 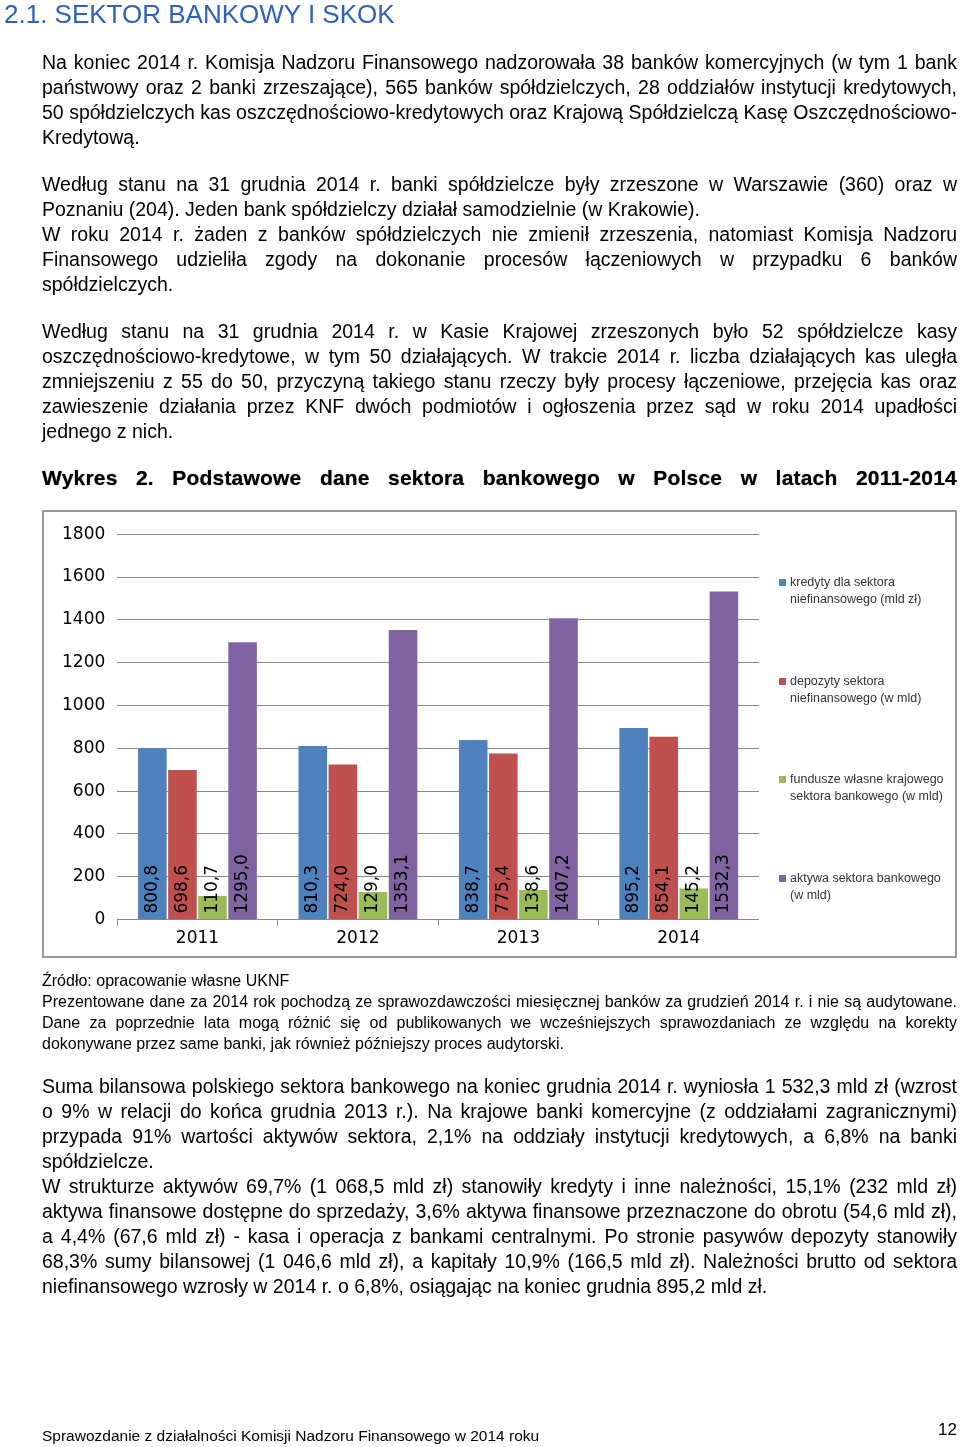 I want to click on data-label: 810,3, so click(x=311, y=889).